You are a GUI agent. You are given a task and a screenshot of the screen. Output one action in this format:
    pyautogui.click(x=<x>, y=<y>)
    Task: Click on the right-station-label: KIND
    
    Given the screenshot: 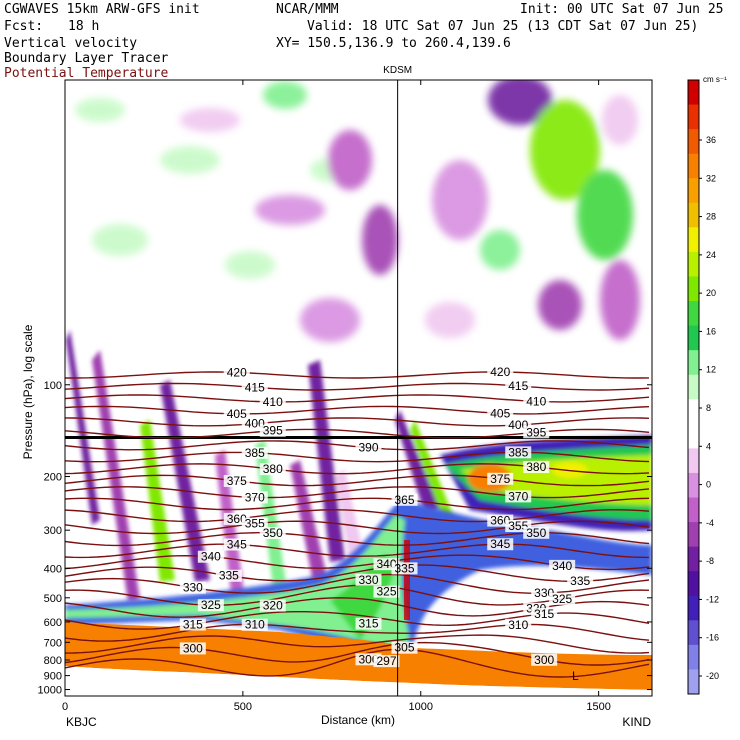 What is the action you would take?
    pyautogui.click(x=636, y=722)
    